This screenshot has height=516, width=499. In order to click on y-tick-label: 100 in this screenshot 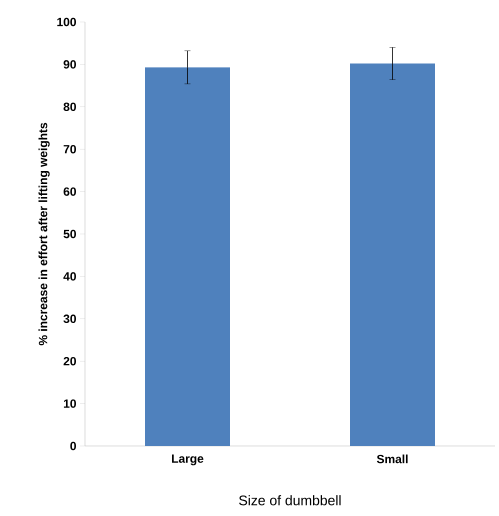, I will do `click(66, 22)`.